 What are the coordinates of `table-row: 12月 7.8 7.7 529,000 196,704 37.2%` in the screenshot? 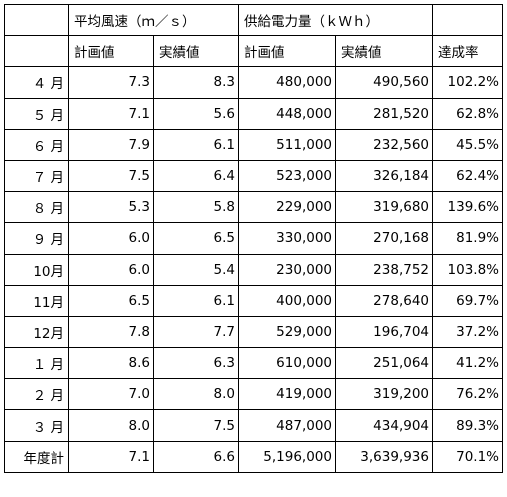 It's located at (253, 332).